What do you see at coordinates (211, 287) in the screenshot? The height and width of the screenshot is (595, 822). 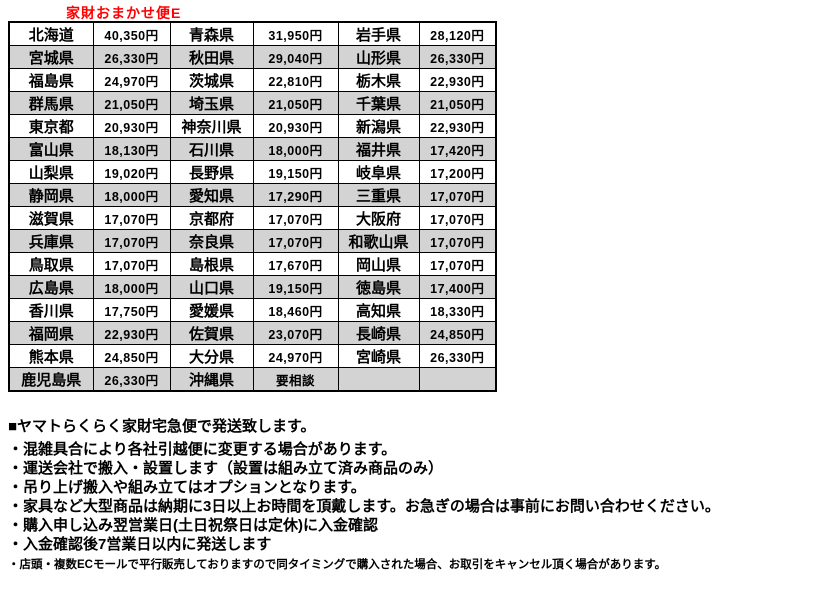 I see `prefecture-cell: 山口県` at bounding box center [211, 287].